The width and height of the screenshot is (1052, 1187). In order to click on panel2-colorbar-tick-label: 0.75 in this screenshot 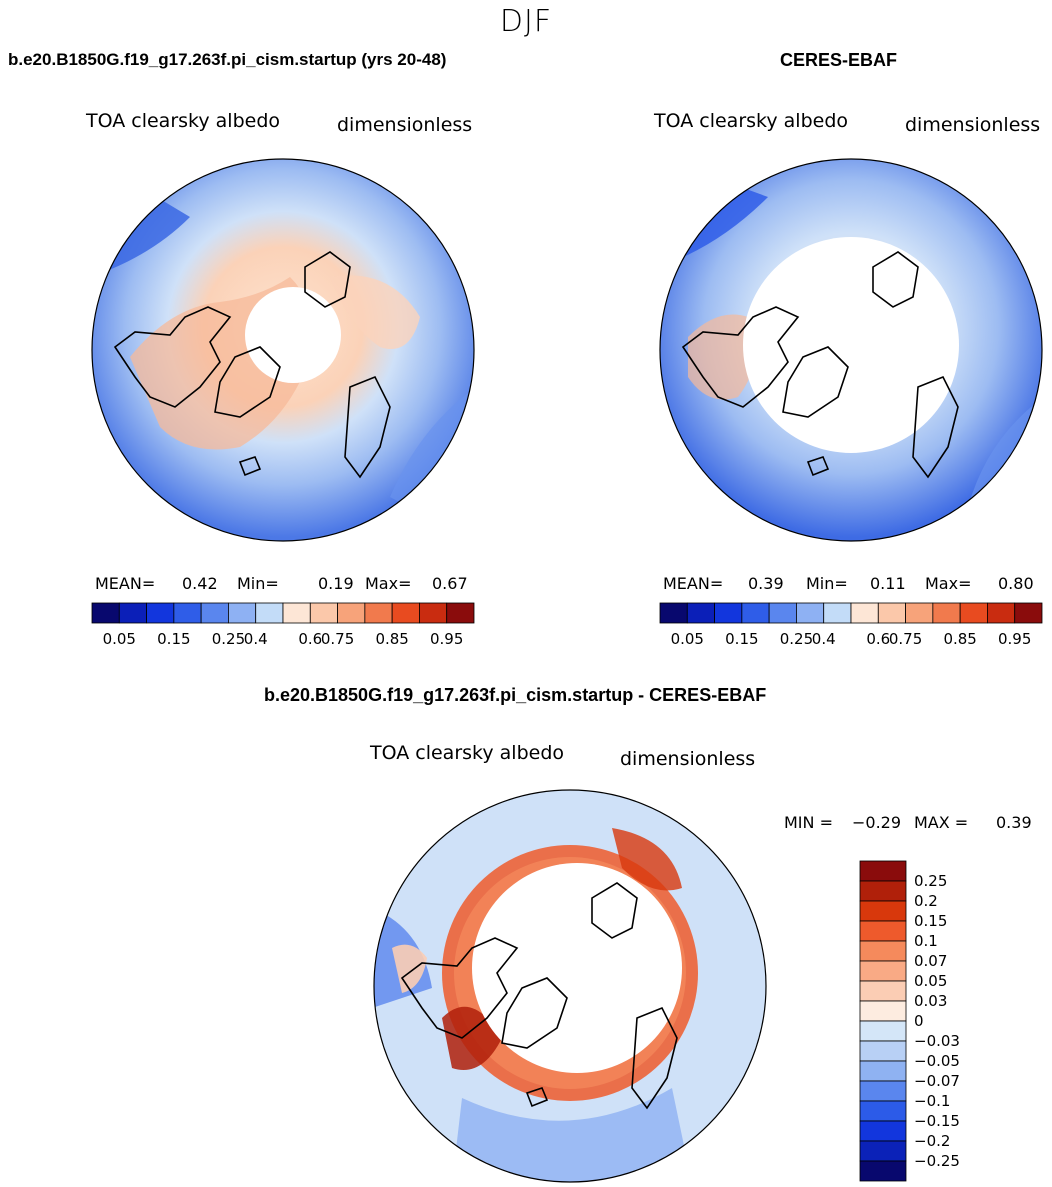, I will do `click(905, 639)`.